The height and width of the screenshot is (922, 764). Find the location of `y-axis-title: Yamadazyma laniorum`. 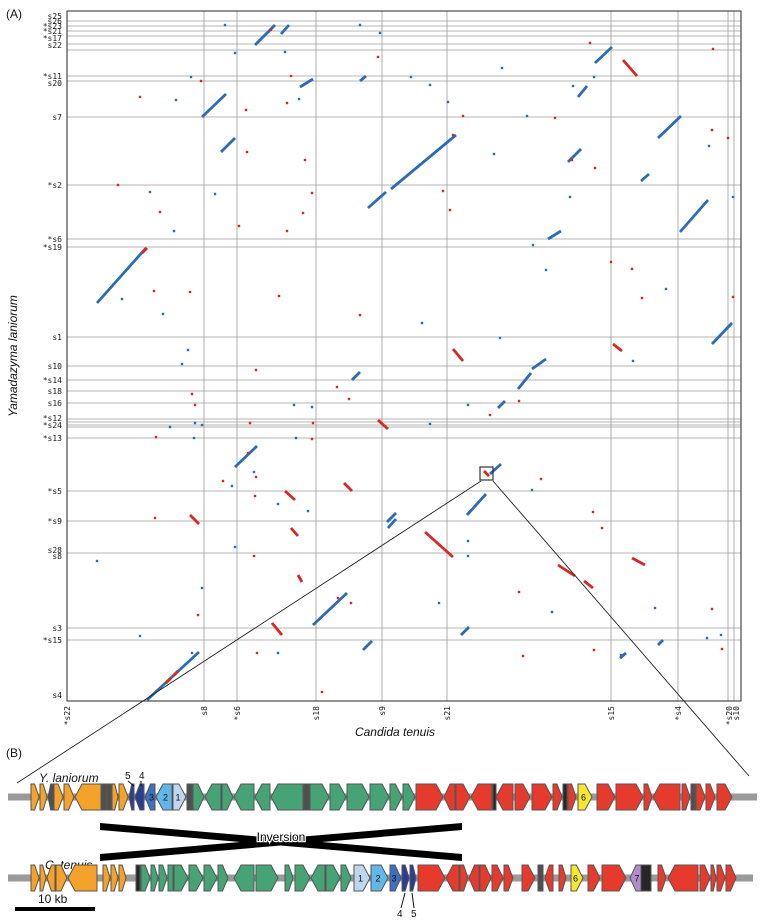

y-axis-title: Yamadazyma laniorum is located at coordinates (13, 356).